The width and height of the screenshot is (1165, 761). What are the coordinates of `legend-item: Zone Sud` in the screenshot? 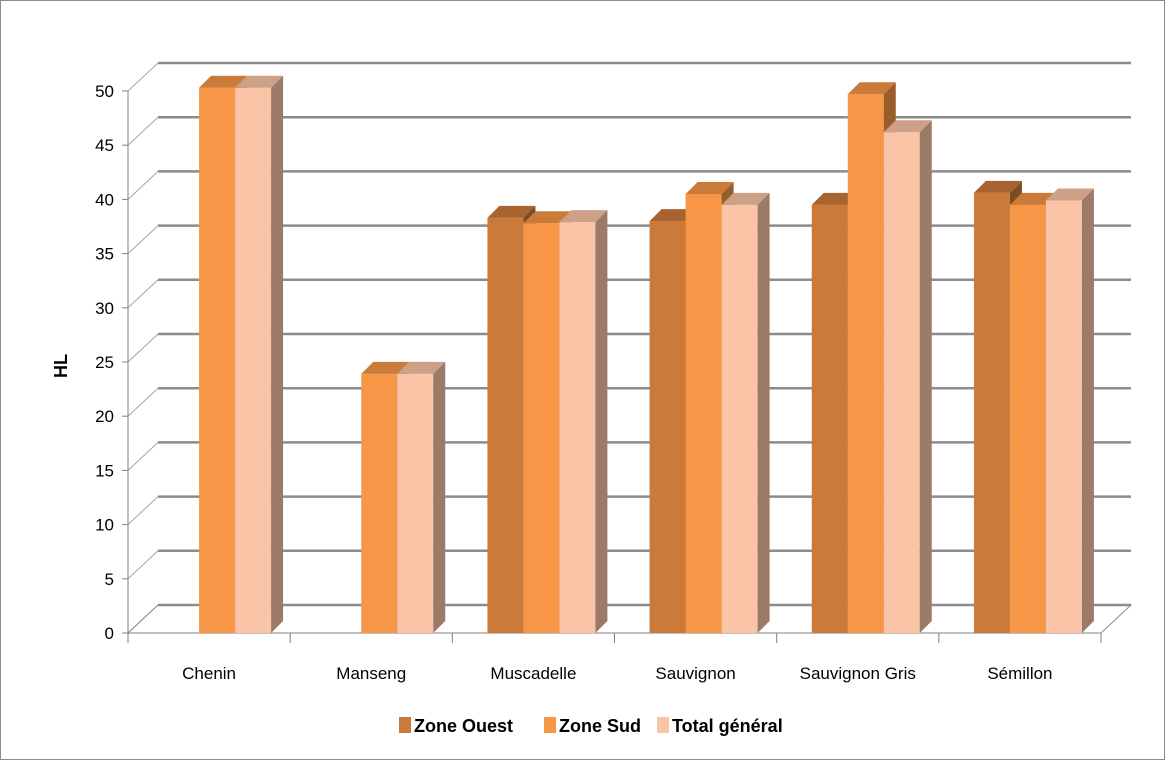 It's located at (592, 726).